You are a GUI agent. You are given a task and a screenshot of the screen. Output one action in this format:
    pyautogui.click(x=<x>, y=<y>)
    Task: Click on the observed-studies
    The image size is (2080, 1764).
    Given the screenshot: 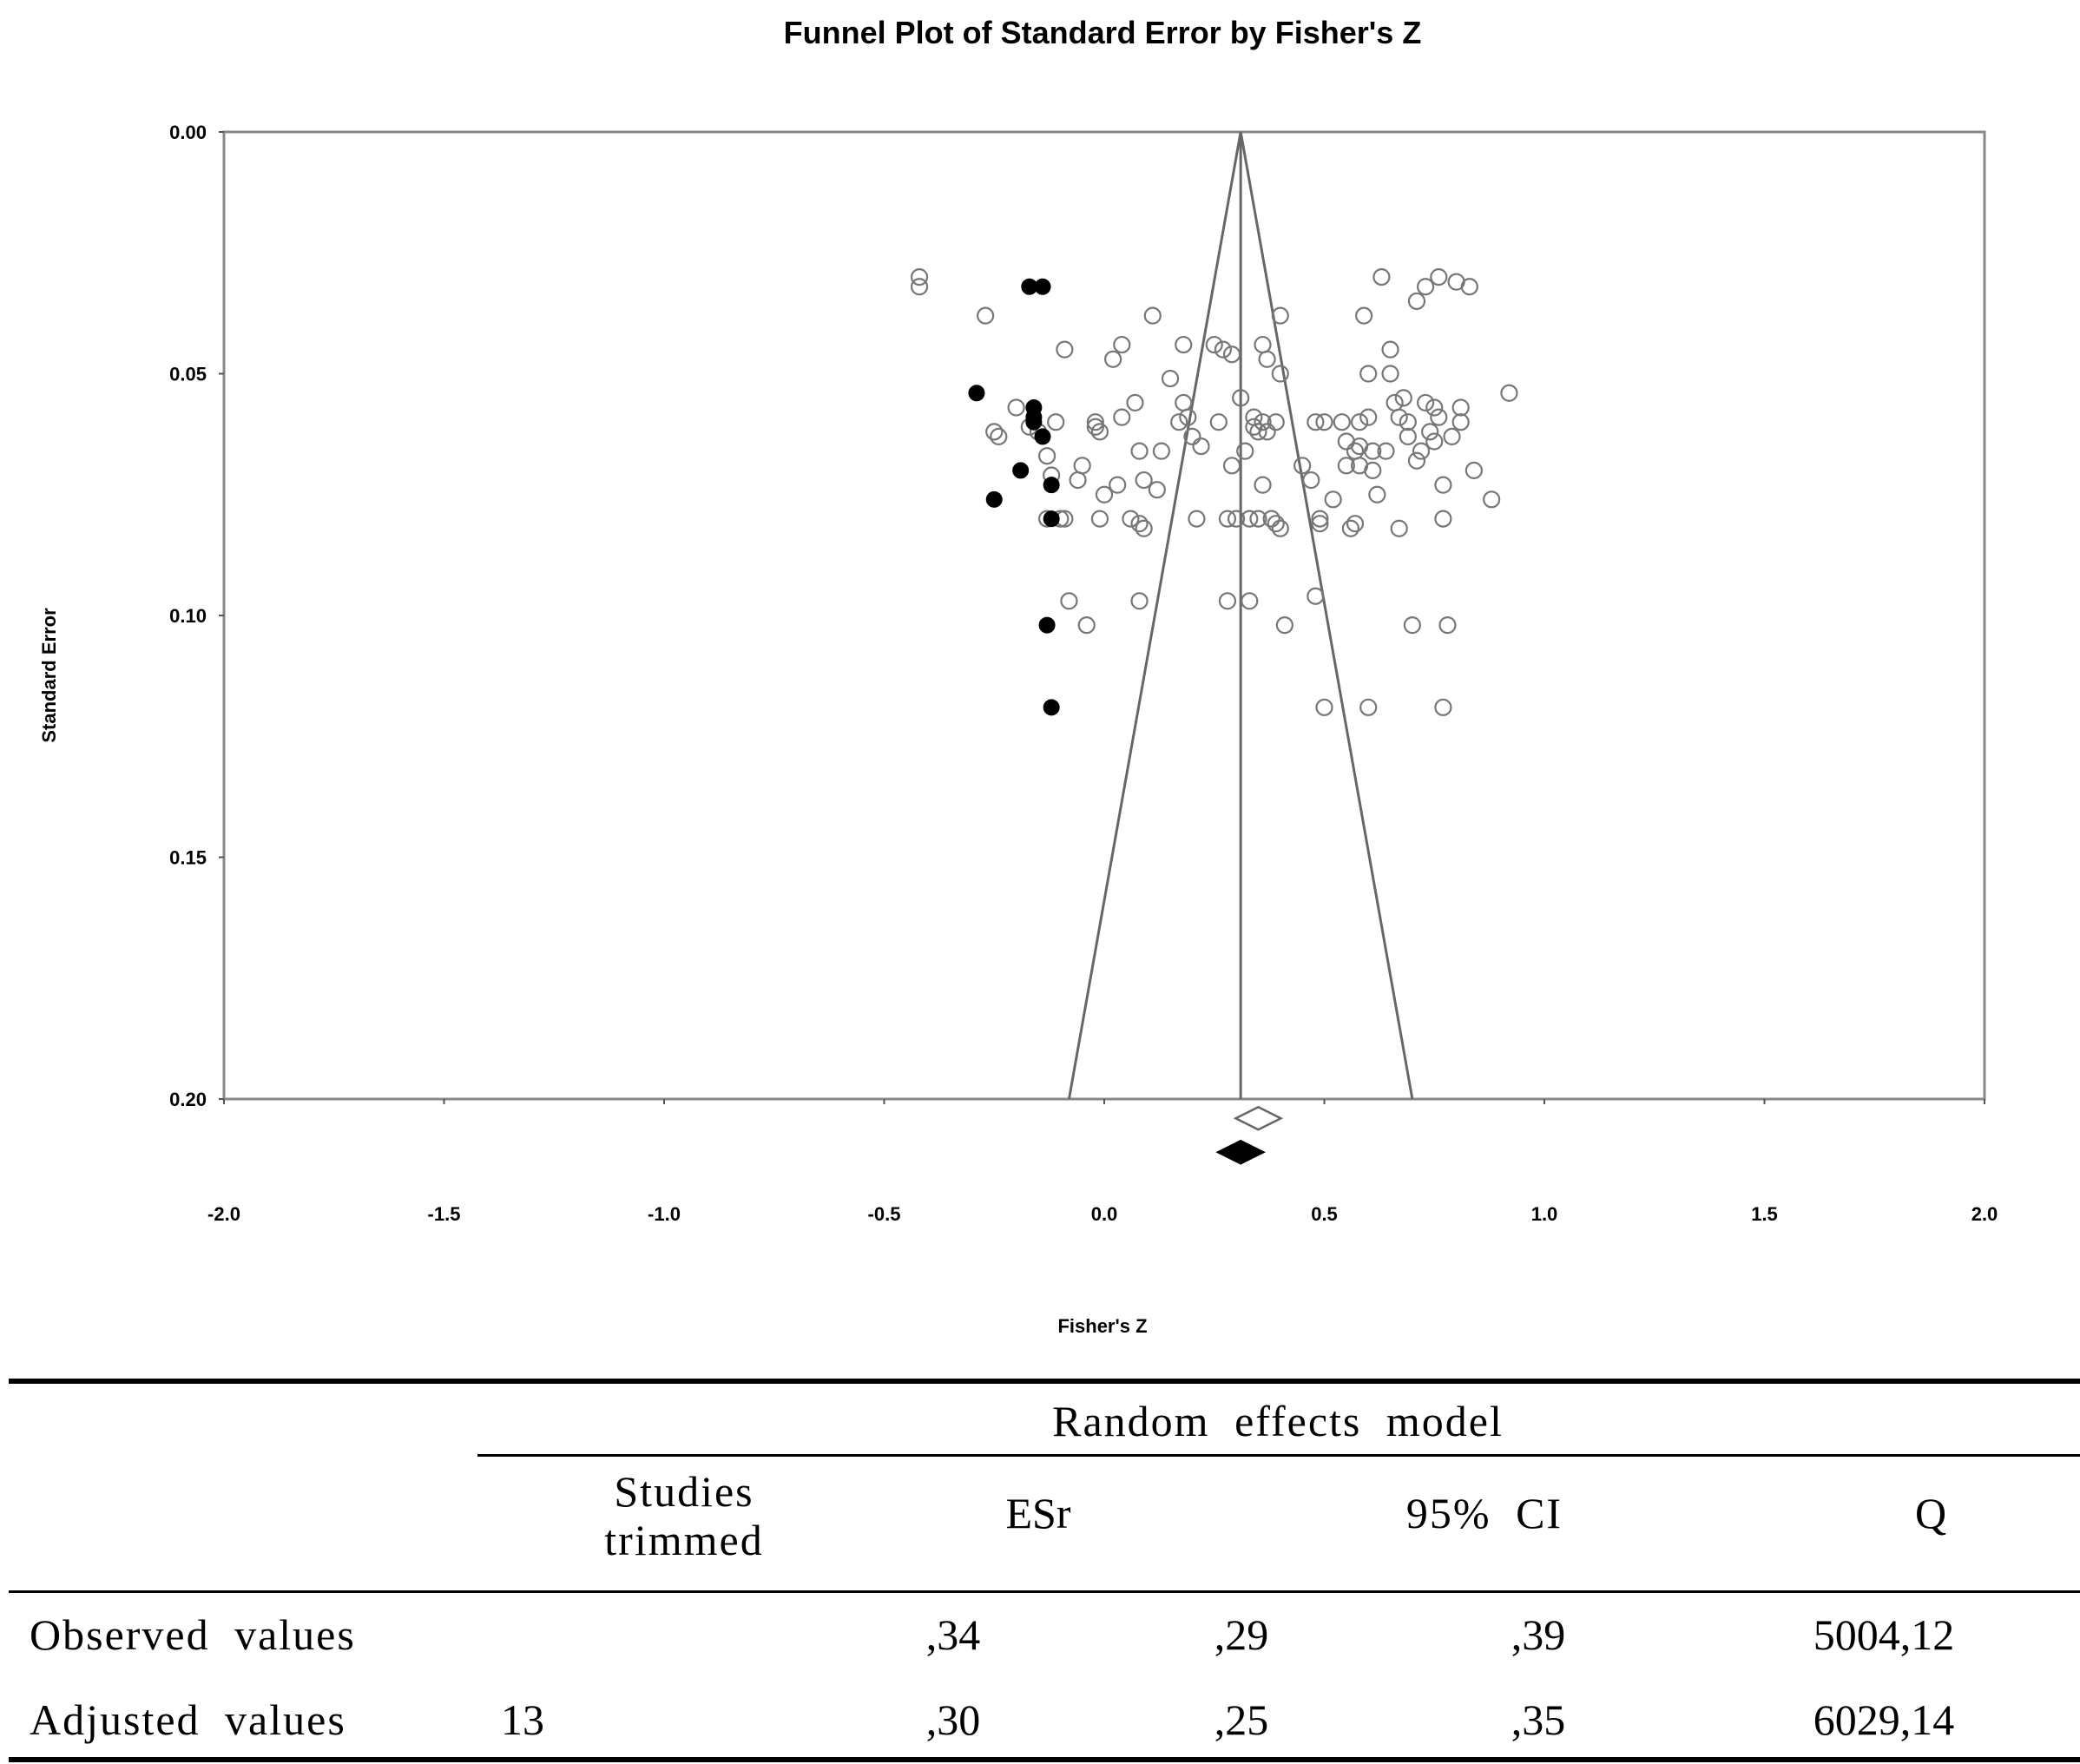 What is the action you would take?
    pyautogui.click(x=1214, y=492)
    